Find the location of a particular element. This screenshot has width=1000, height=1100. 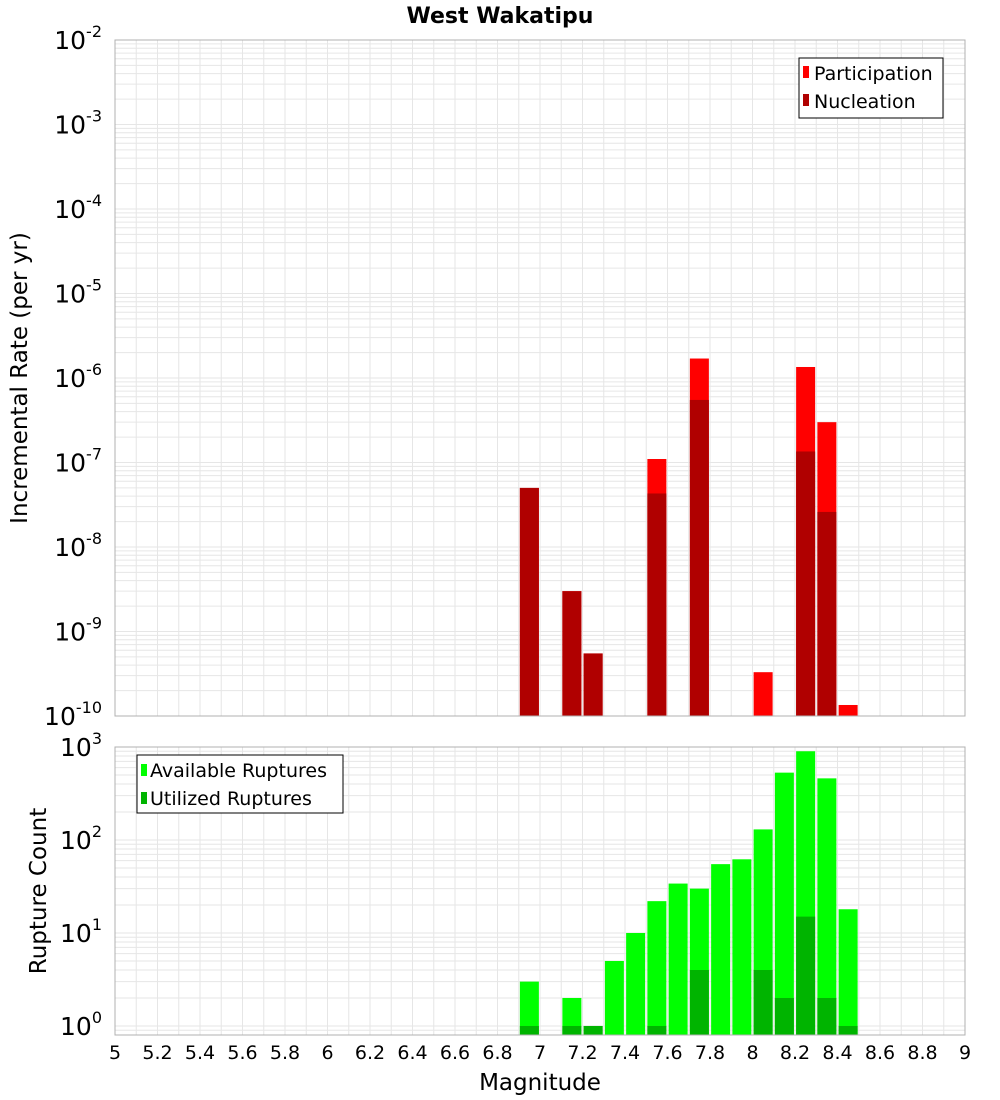

y-tick-label: 10⁻³ is located at coordinates (78, 123).